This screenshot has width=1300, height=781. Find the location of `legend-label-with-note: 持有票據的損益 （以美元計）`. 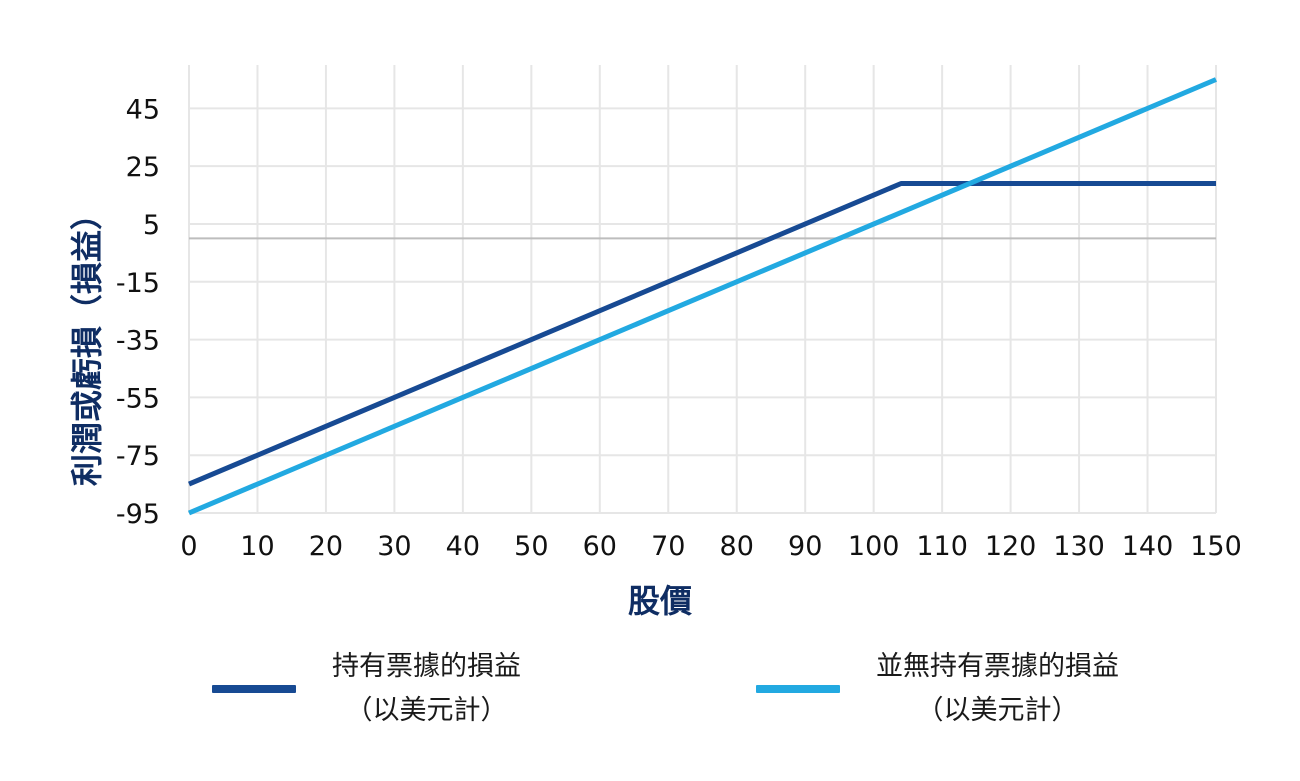

legend-label-with-note: 持有票據的損益 （以美元計） is located at coordinates (426, 689).